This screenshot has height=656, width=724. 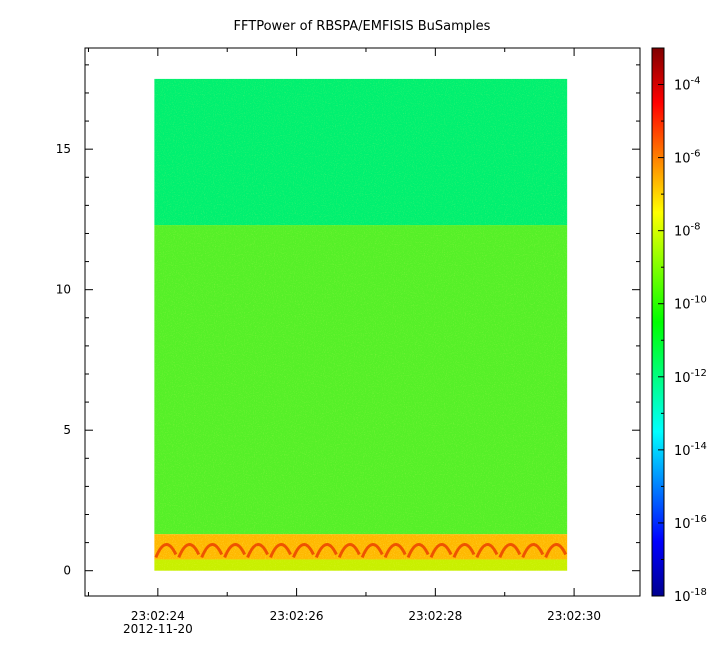 I want to click on y-tick-label: 5, so click(x=67, y=430).